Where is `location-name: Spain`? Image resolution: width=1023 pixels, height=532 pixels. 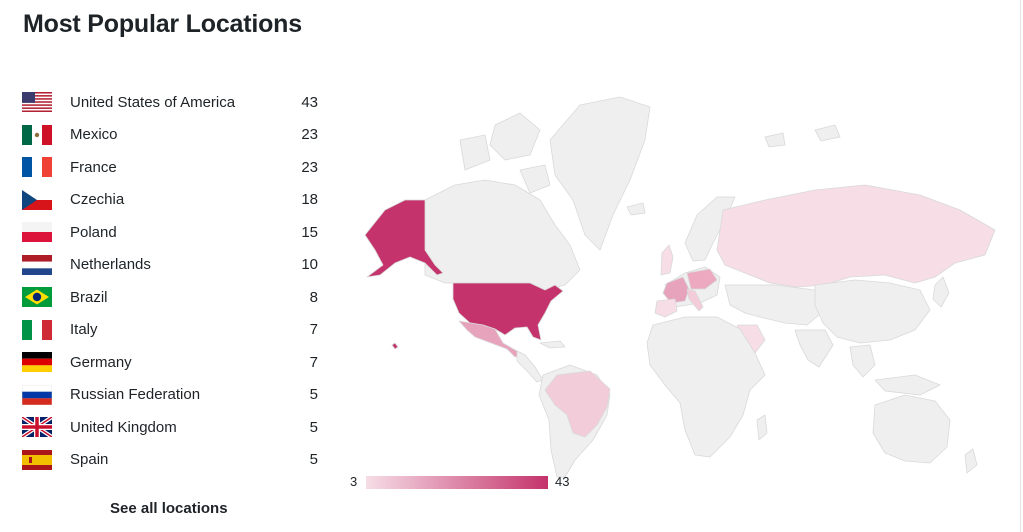
location-name: Spain is located at coordinates (89, 460).